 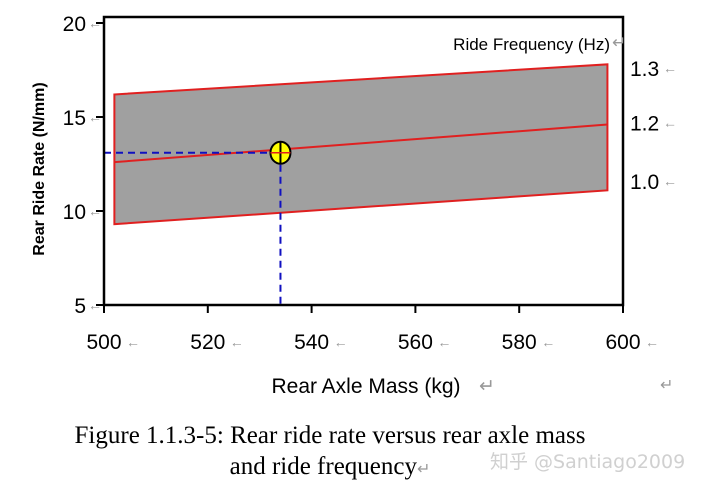 What do you see at coordinates (644, 182) in the screenshot?
I see `y2-tick-label: 1.0` at bounding box center [644, 182].